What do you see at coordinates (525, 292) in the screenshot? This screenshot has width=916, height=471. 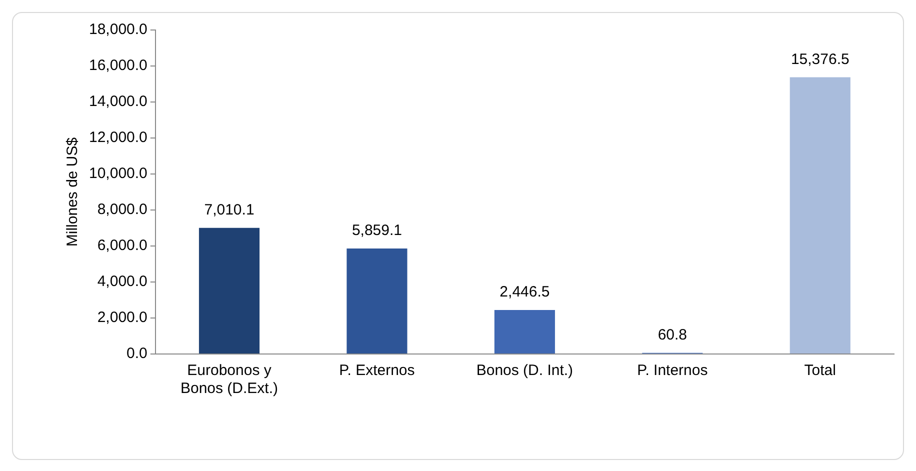 I see `data-label: 2,446.5` at bounding box center [525, 292].